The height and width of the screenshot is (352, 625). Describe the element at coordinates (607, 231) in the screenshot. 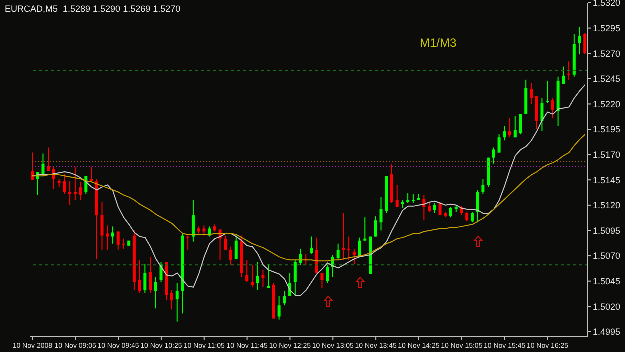

I see `y-tick-label: 1.5095` at that location.